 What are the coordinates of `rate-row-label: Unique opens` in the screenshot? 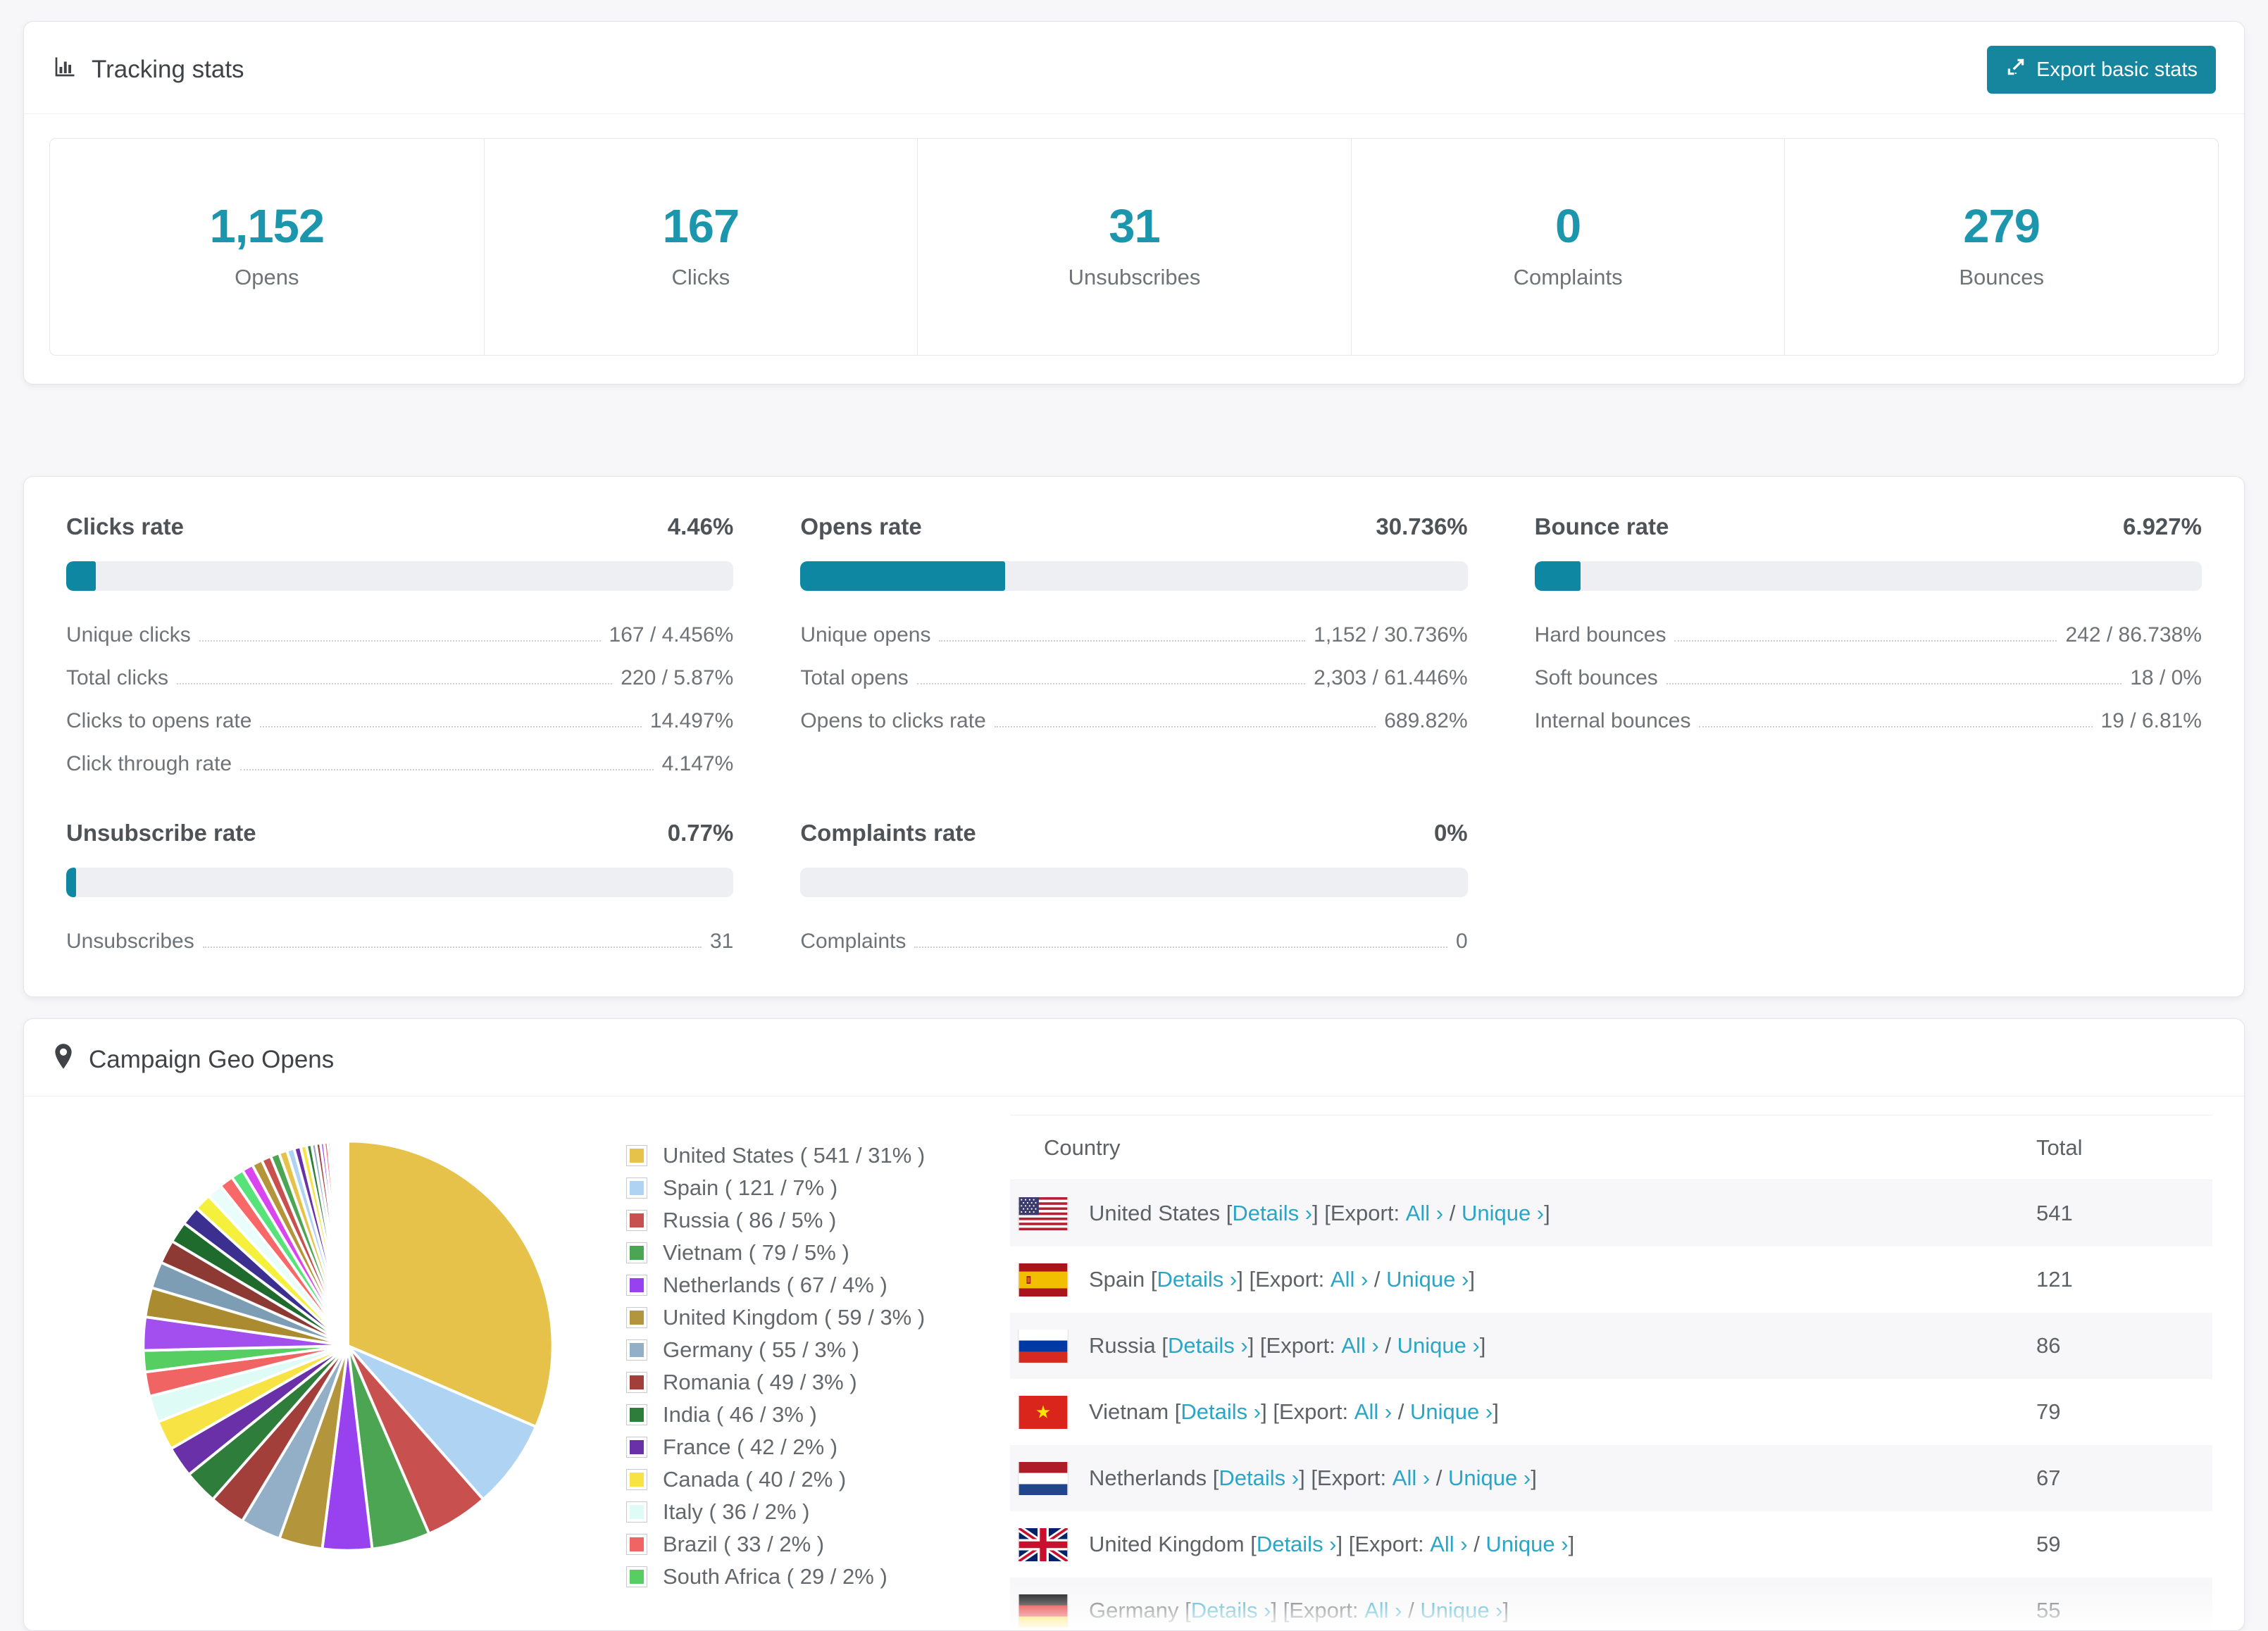 It's located at (866, 634).